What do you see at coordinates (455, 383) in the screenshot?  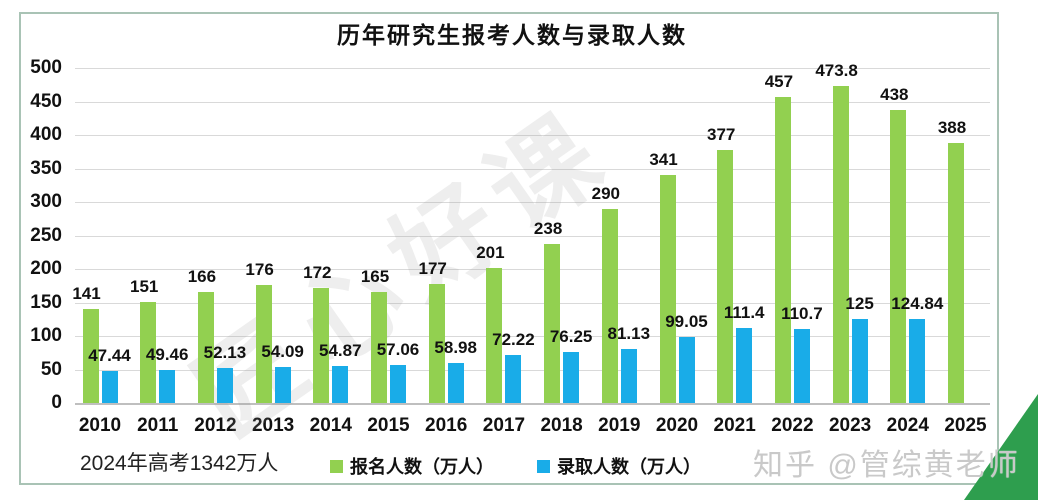 I see `bar-admitted-2016` at bounding box center [455, 383].